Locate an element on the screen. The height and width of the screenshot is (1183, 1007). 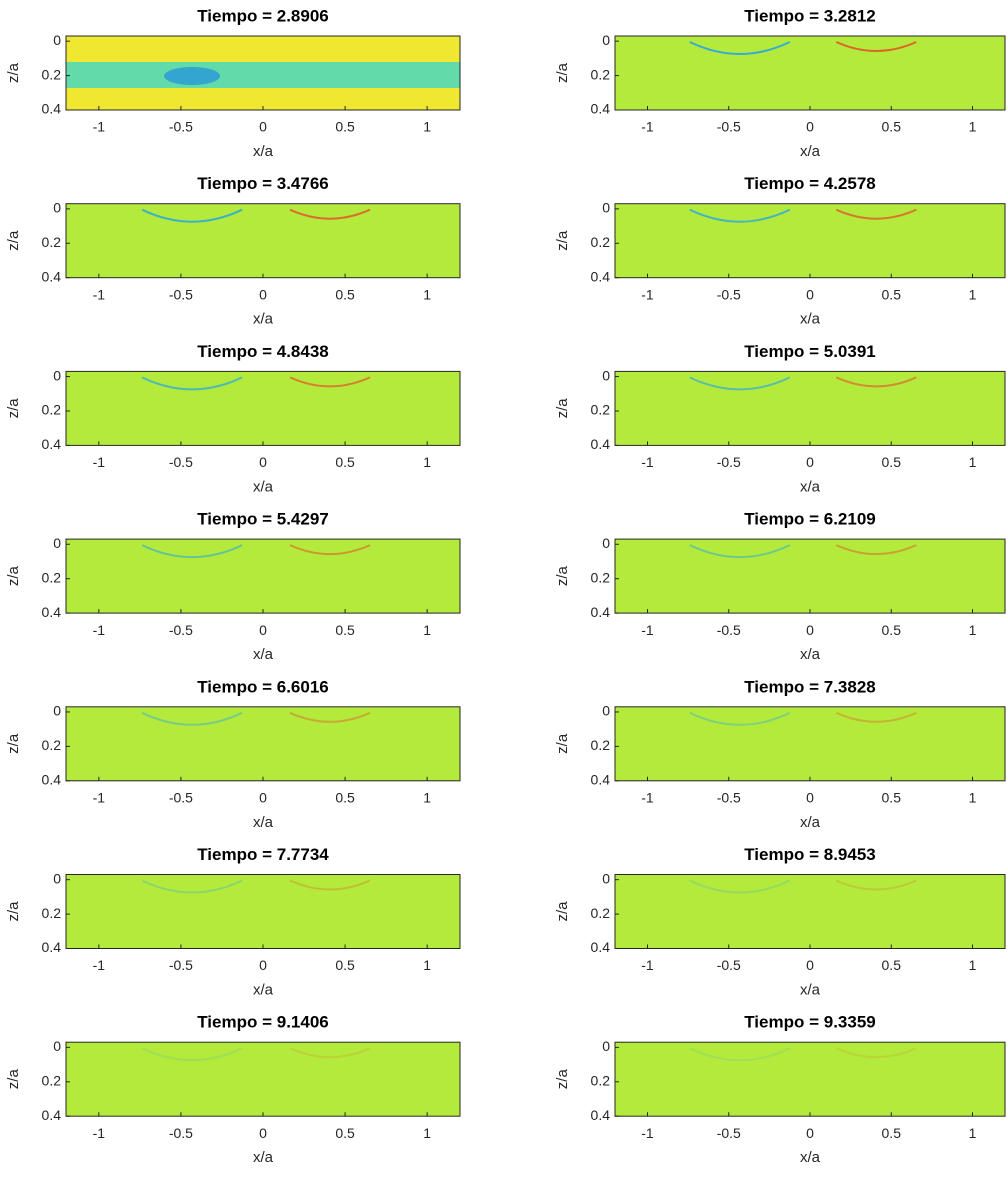
field-band is located at coordinates (263, 75).